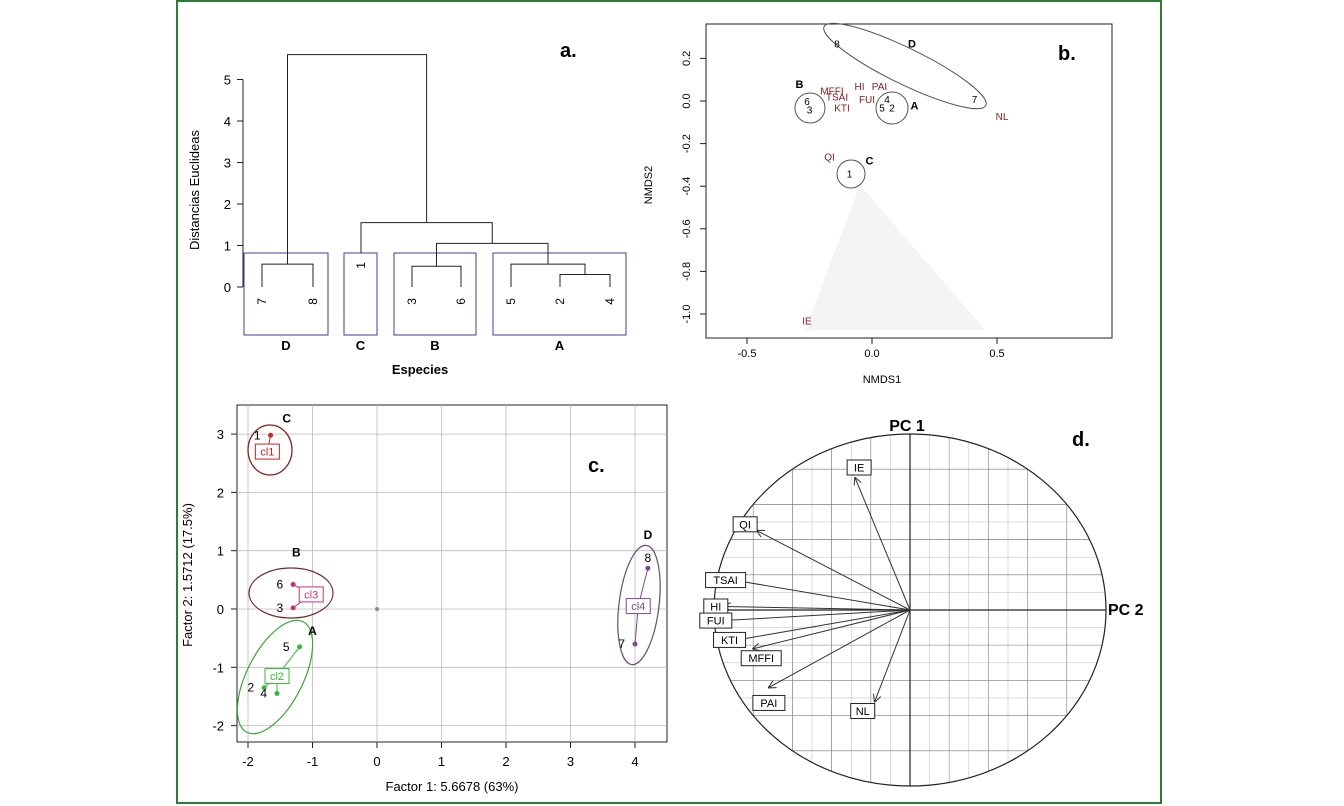 This screenshot has width=1344, height=806. Describe the element at coordinates (996, 354) in the screenshot. I see `panel-b-x-tick-label: 0.5` at that location.